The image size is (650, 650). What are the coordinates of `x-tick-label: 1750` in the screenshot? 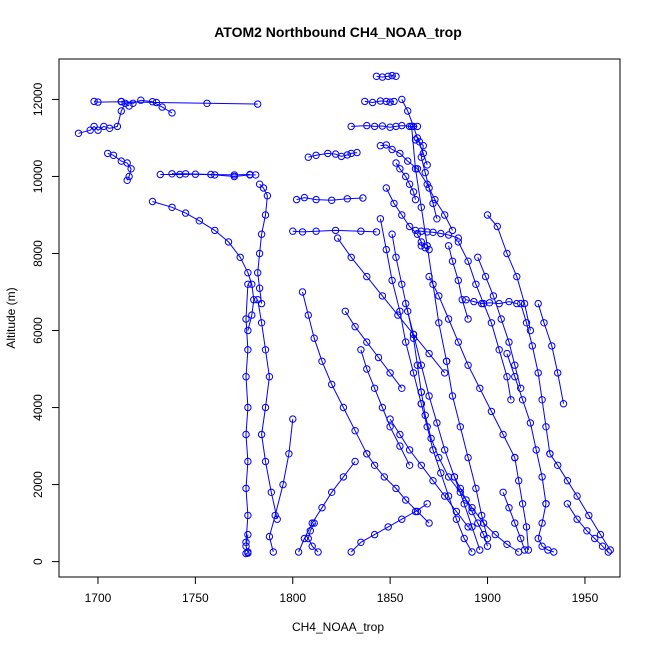 It's located at (195, 598).